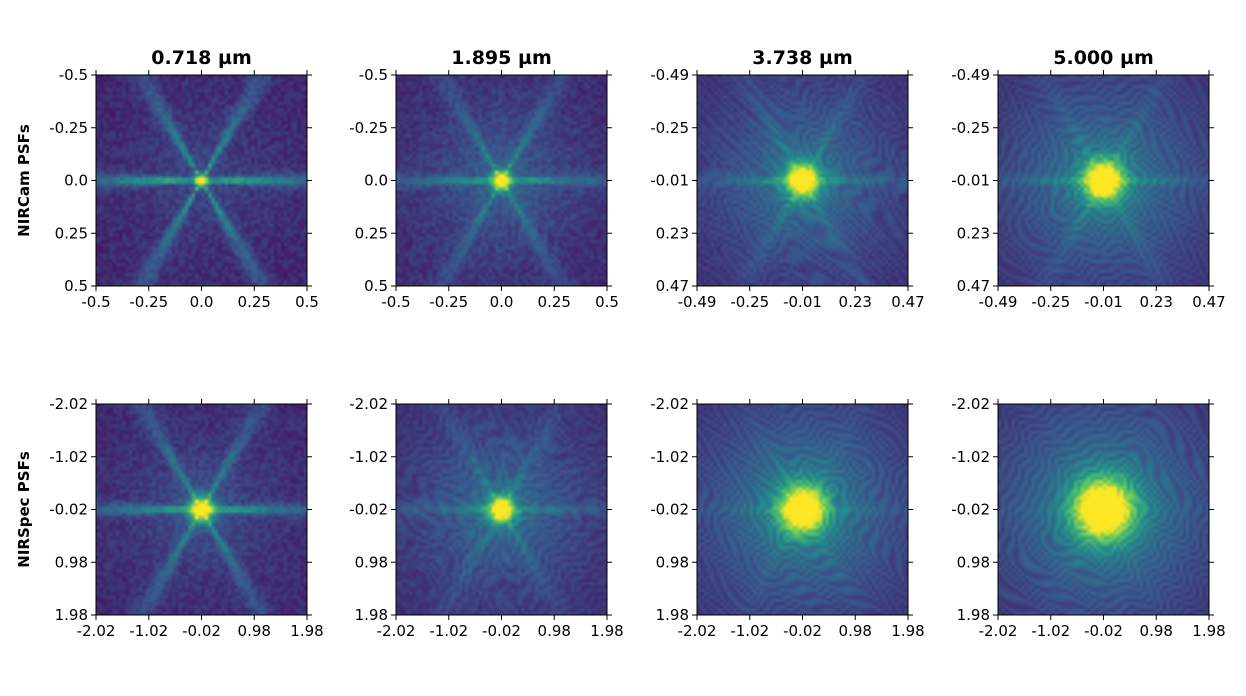  Describe the element at coordinates (502, 302) in the screenshot. I see `x-tick-label: 0.0` at that location.